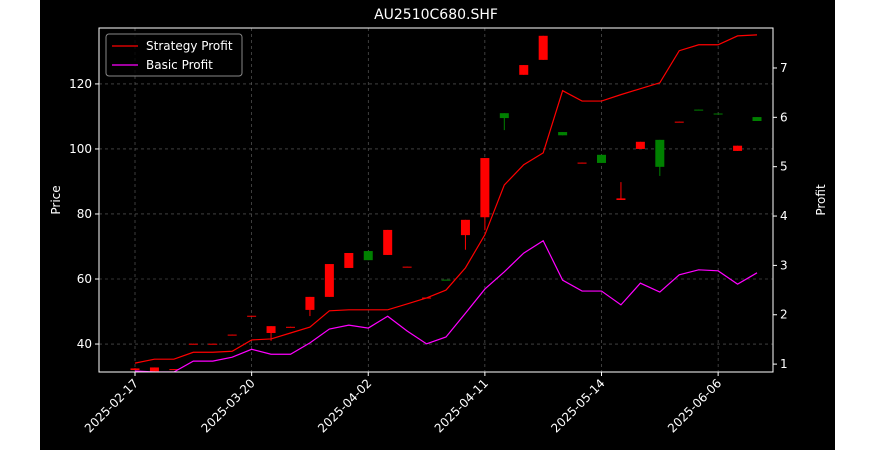  I want to click on y-tick-label: 60, so click(84, 279).